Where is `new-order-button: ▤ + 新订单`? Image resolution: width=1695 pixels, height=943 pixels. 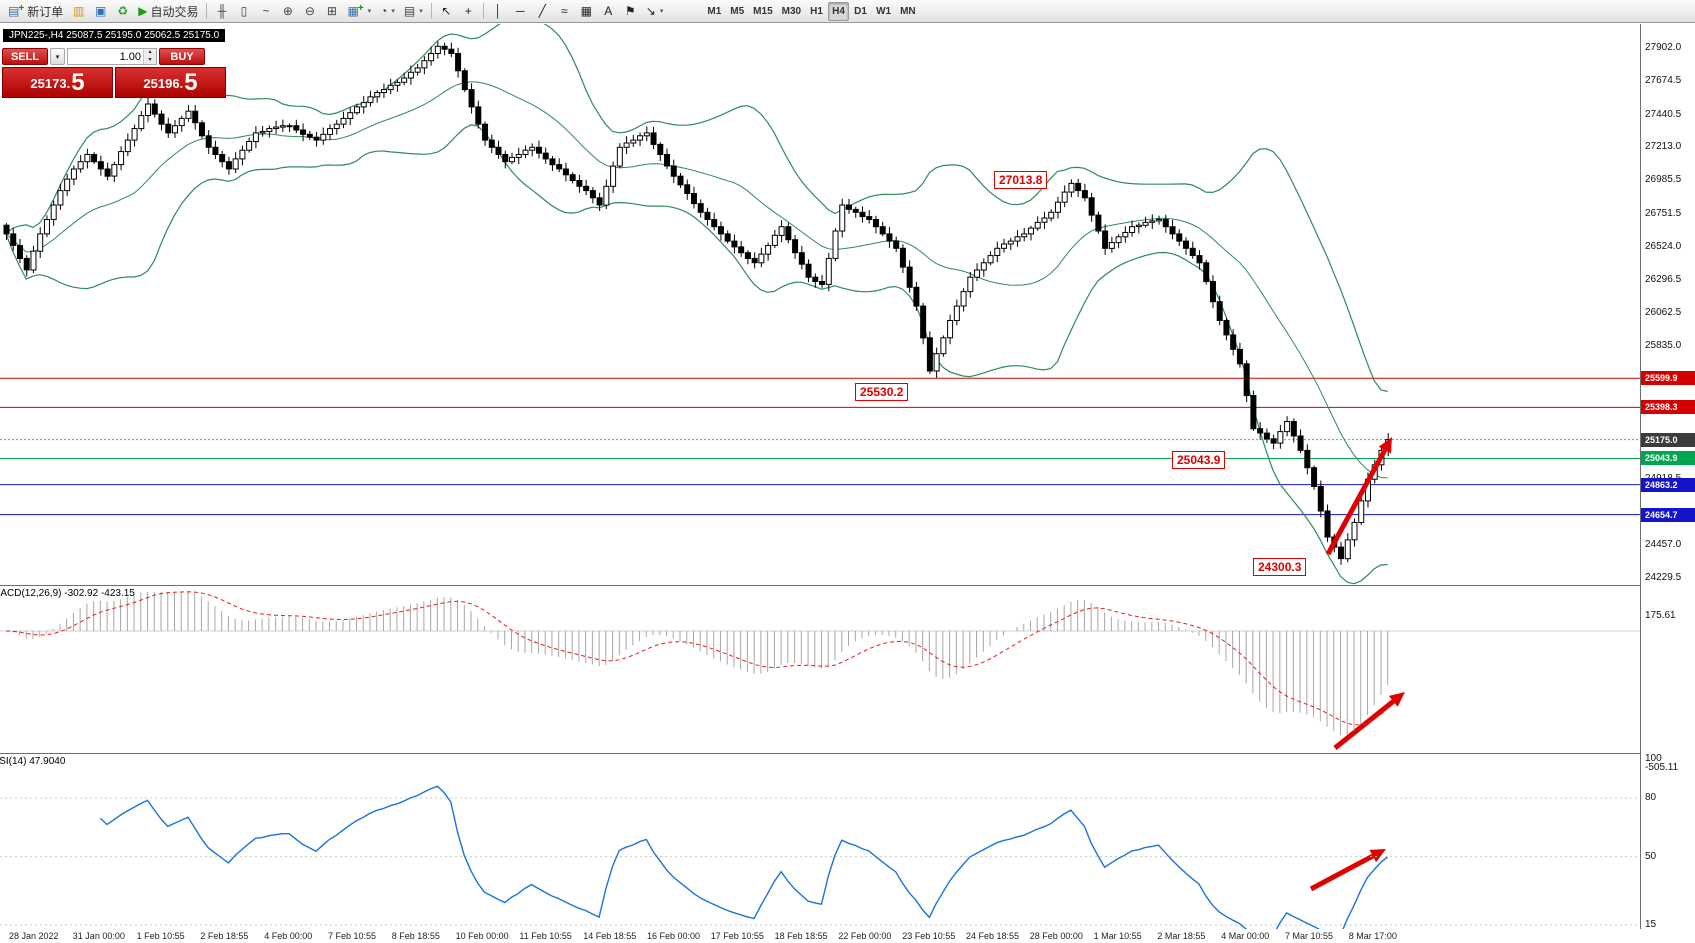 new-order-button: ▤ + 新订单 is located at coordinates (35, 11).